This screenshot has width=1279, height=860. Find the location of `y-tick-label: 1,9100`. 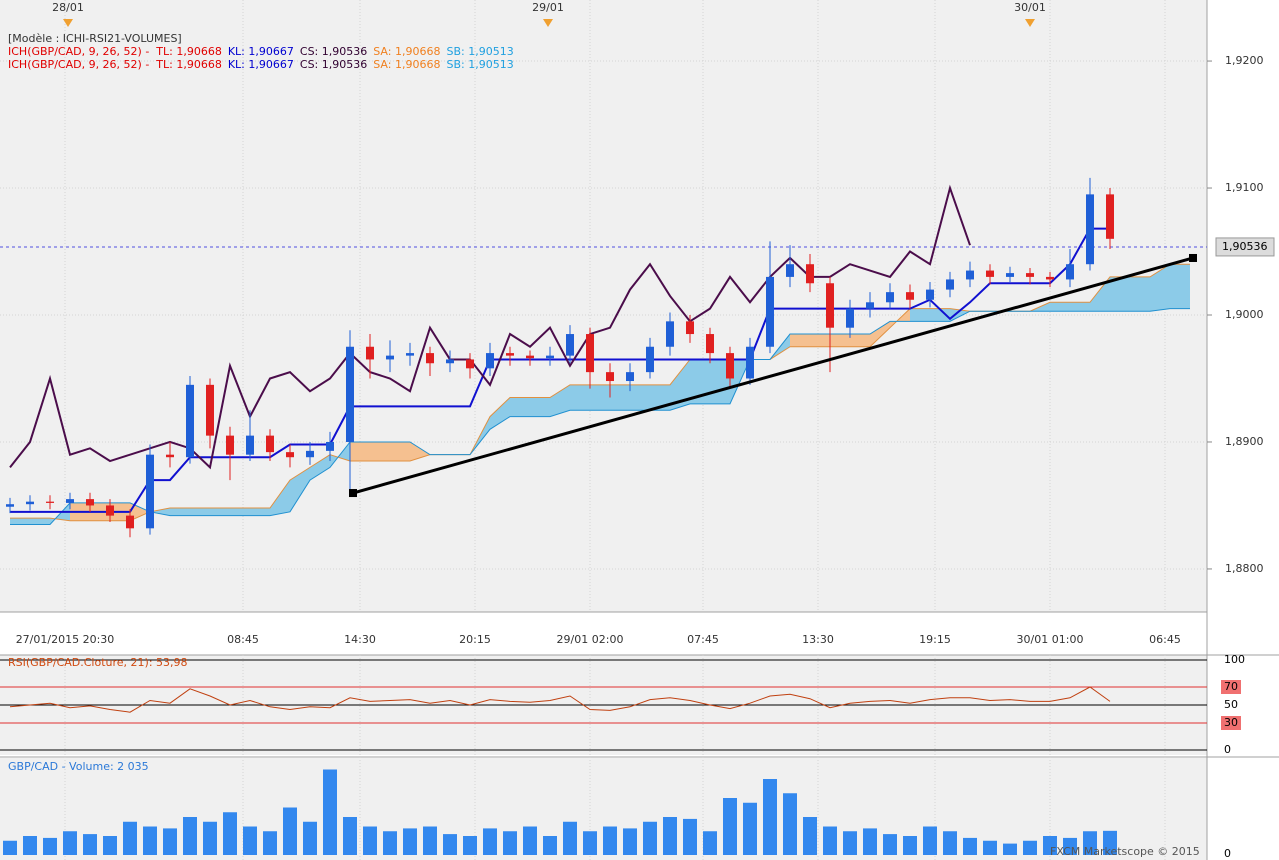

y-tick-label: 1,9100 is located at coordinates (1244, 187).